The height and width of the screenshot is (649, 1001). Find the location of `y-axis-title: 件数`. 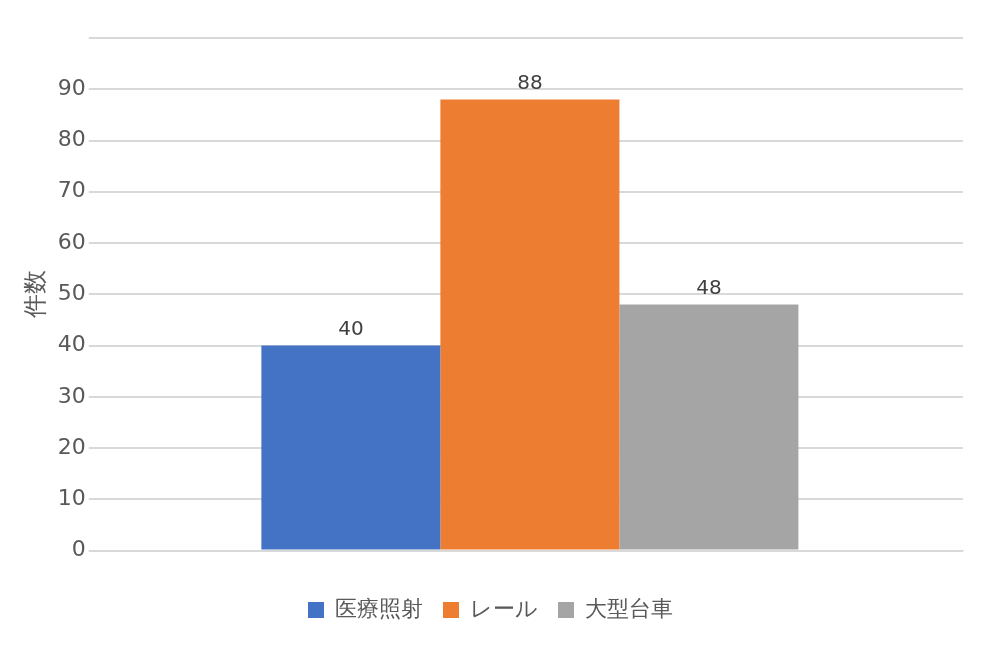

y-axis-title: 件数 is located at coordinates (34, 294).